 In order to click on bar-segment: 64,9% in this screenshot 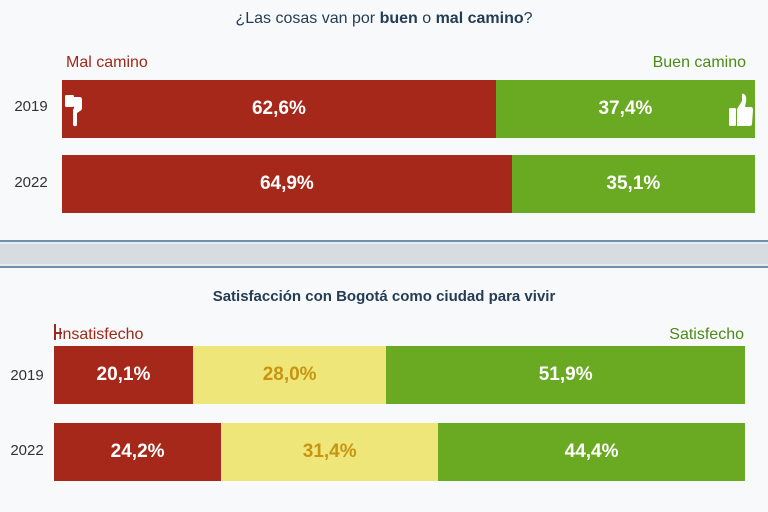, I will do `click(287, 184)`.